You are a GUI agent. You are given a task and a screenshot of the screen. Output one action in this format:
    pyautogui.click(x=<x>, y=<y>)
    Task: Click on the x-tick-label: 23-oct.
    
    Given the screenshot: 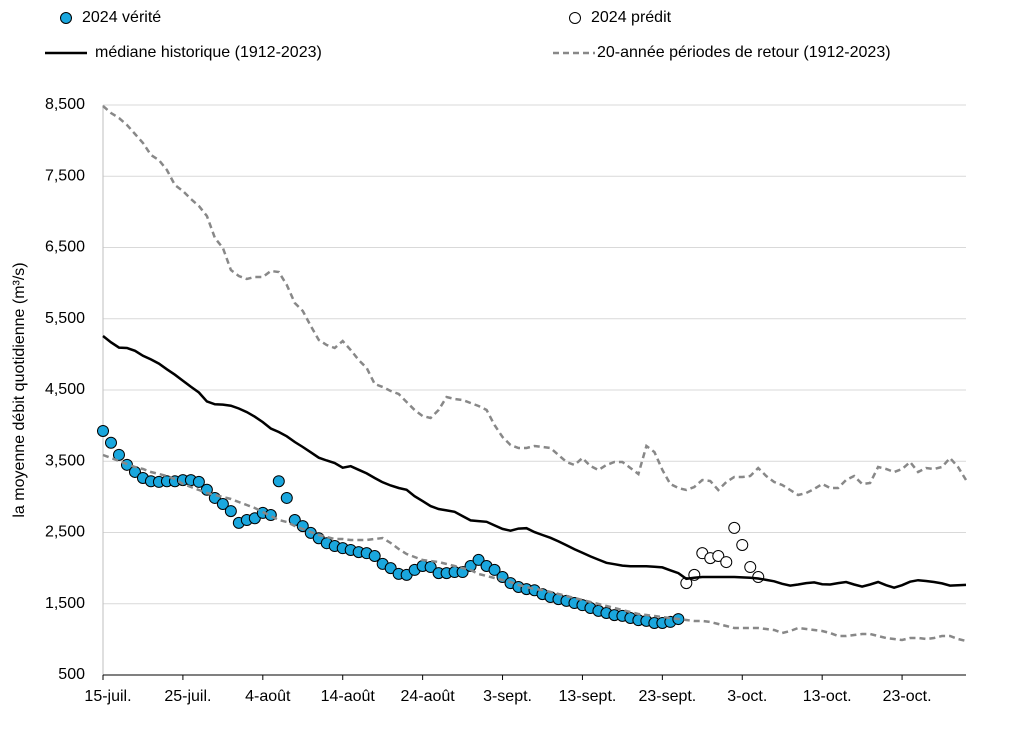 What is the action you would take?
    pyautogui.click(x=907, y=696)
    